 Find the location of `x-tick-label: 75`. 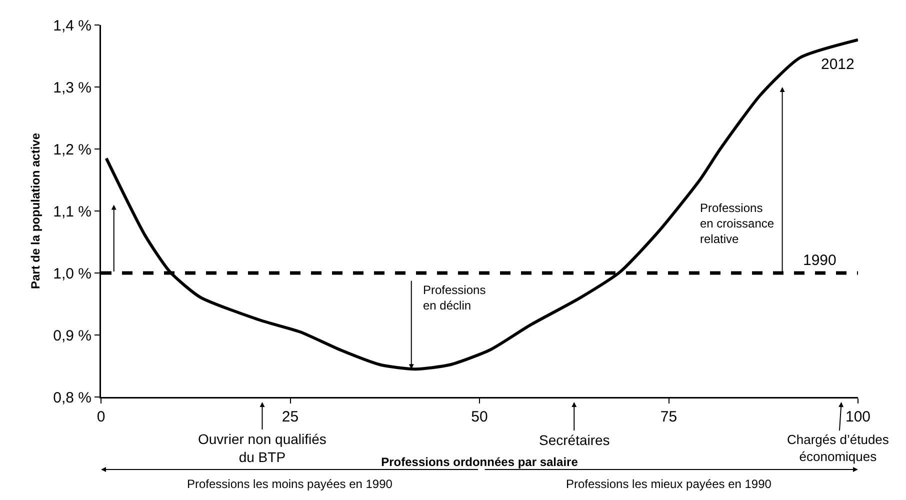

x-tick-label: 75 is located at coordinates (669, 417).